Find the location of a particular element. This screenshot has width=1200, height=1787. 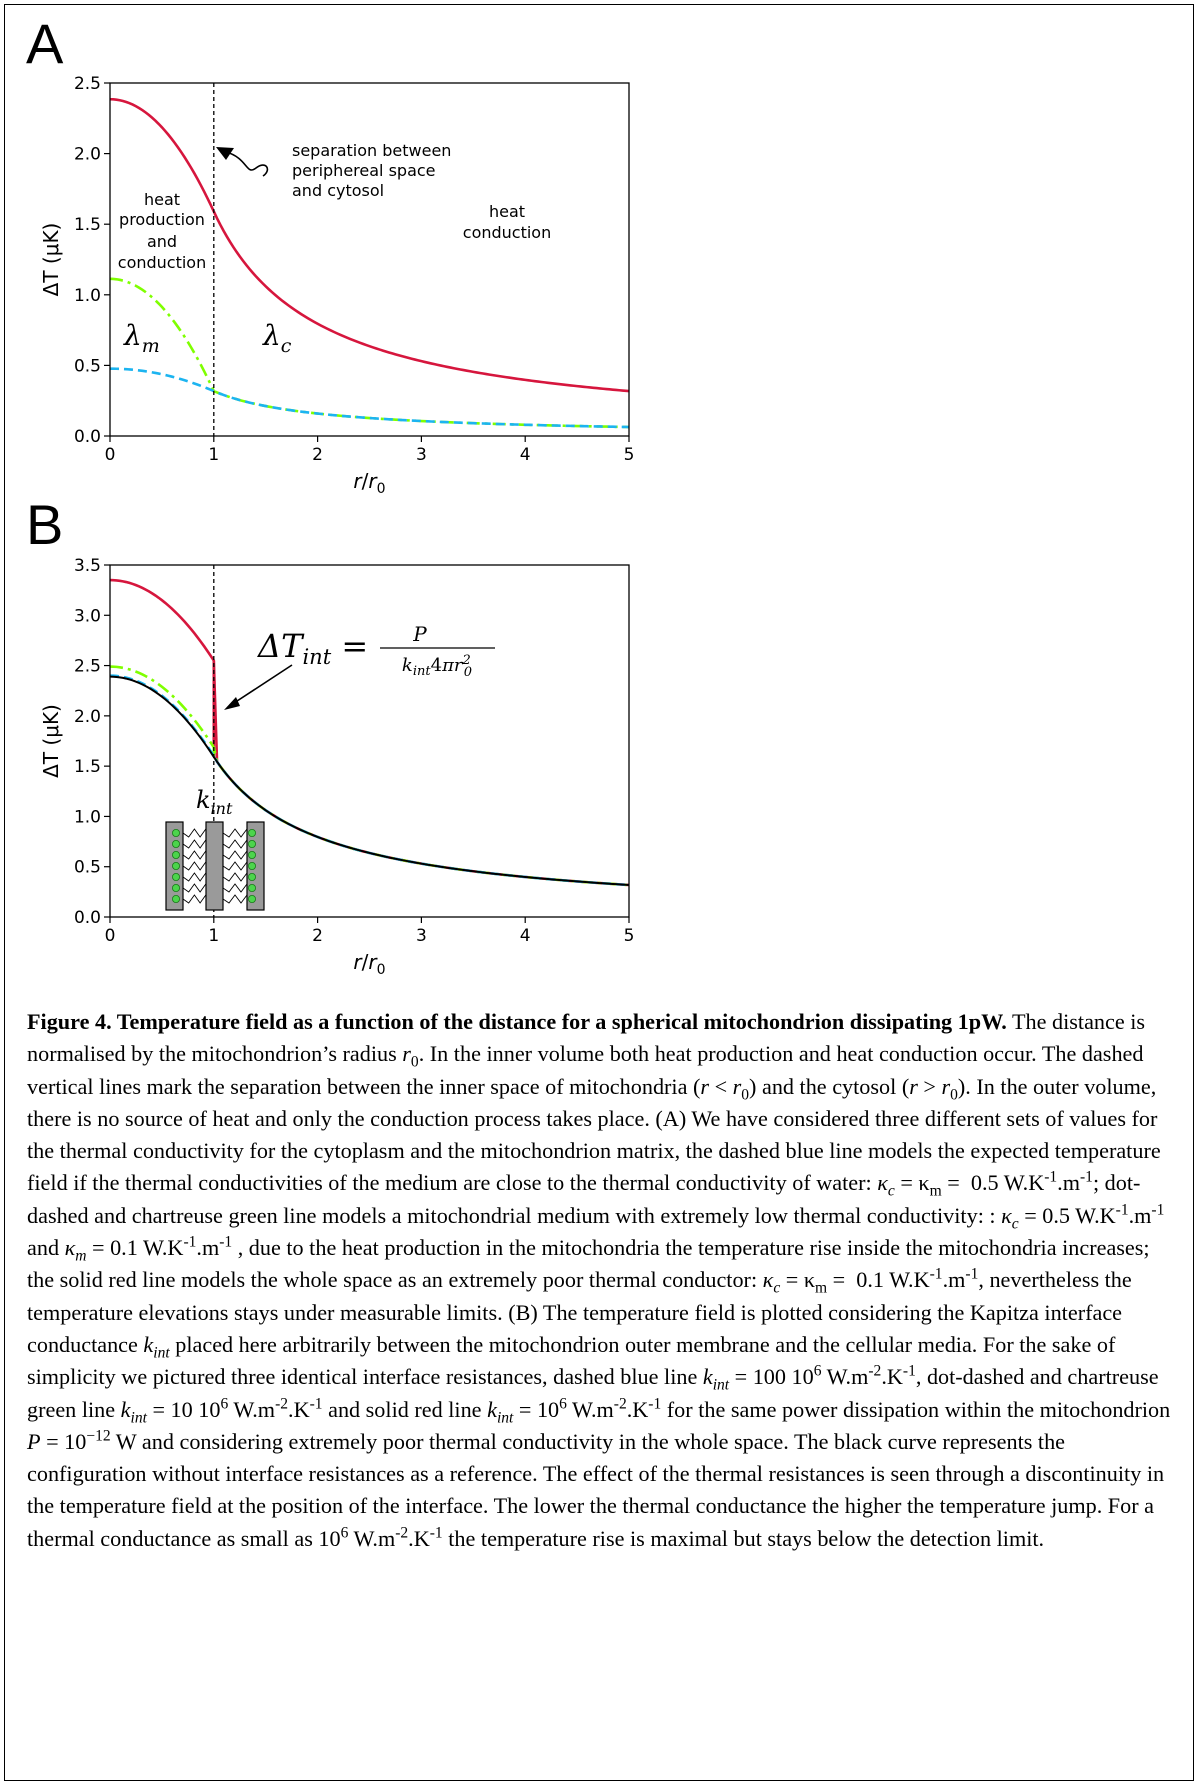

panel-b-letter: B is located at coordinates (45, 524).